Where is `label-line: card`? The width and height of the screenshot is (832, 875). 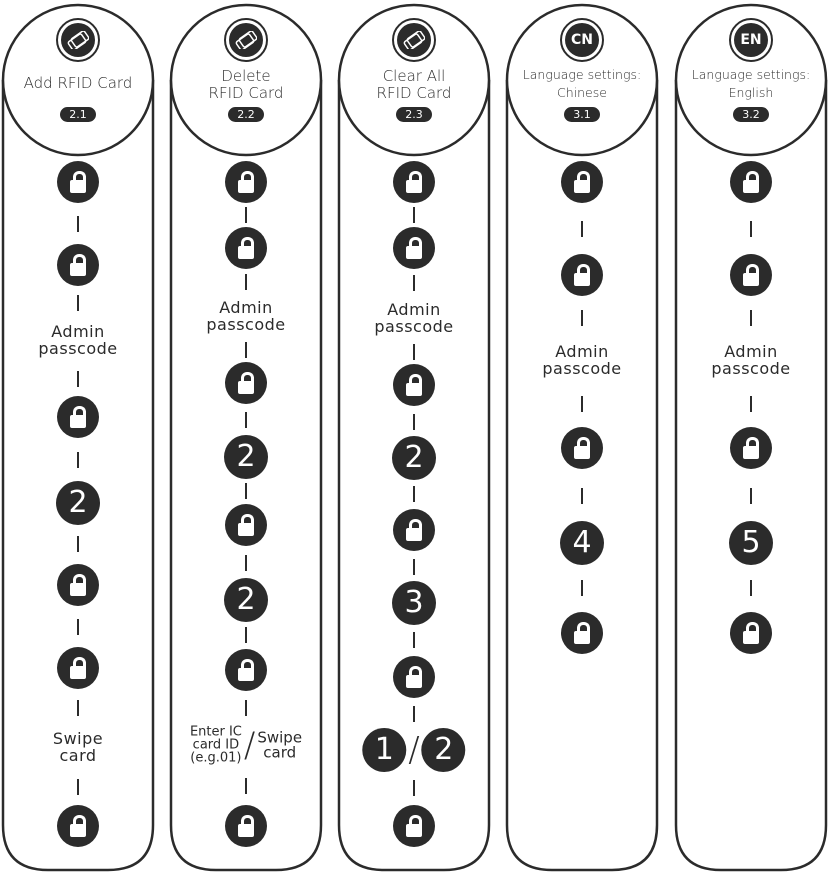
label-line: card is located at coordinates (78, 755).